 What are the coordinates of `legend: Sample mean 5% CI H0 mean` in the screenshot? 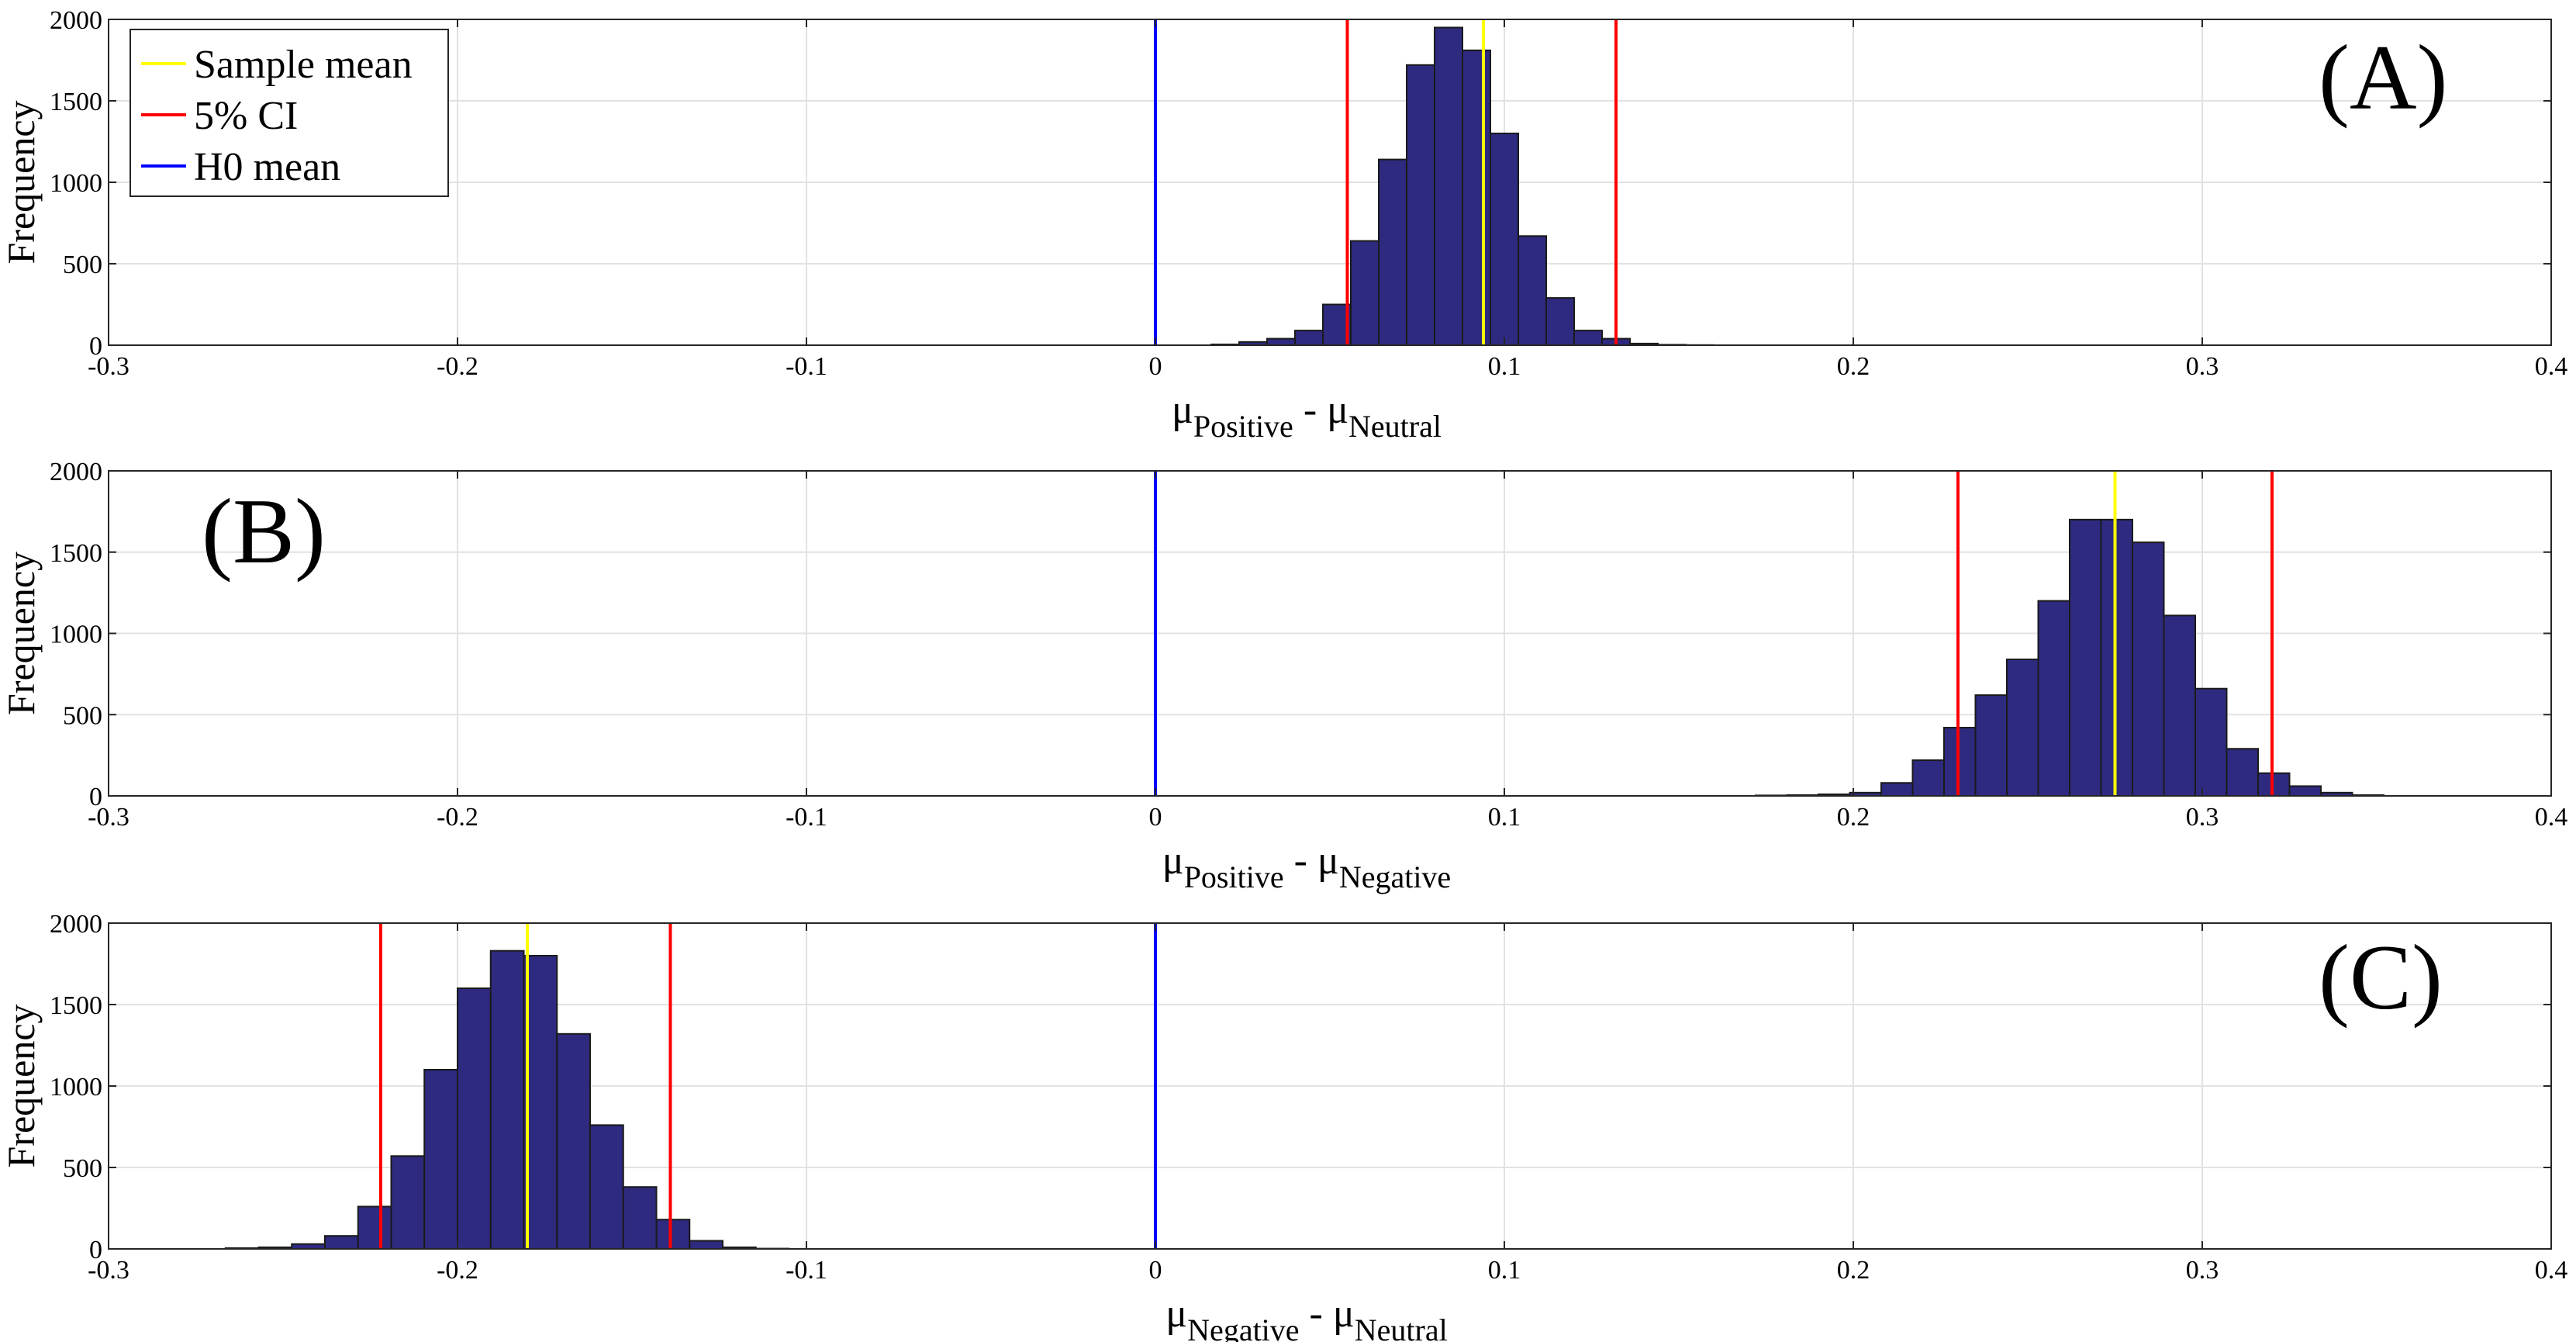 It's located at (289, 113).